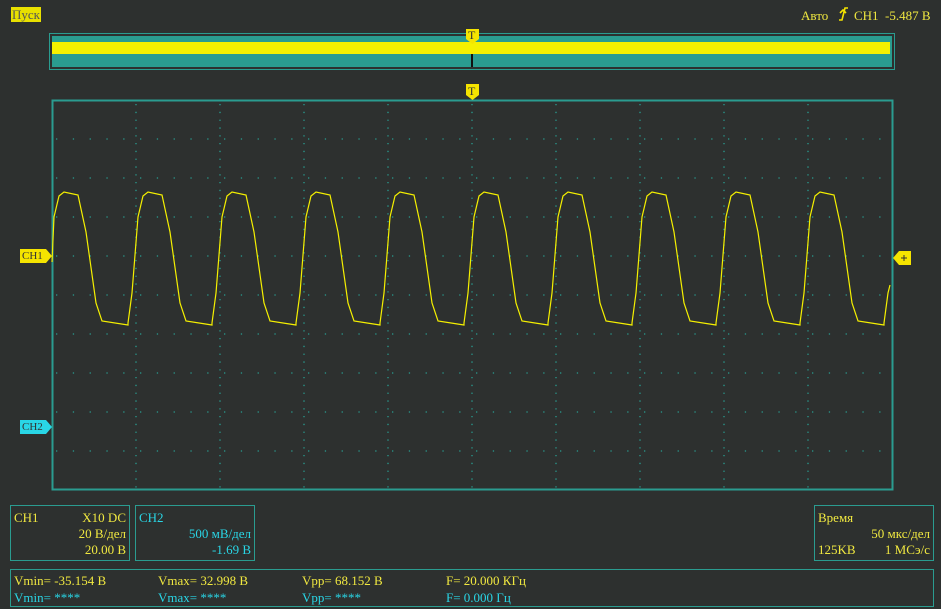 The height and width of the screenshot is (609, 941). I want to click on memory-depth: 125KB, so click(837, 549).